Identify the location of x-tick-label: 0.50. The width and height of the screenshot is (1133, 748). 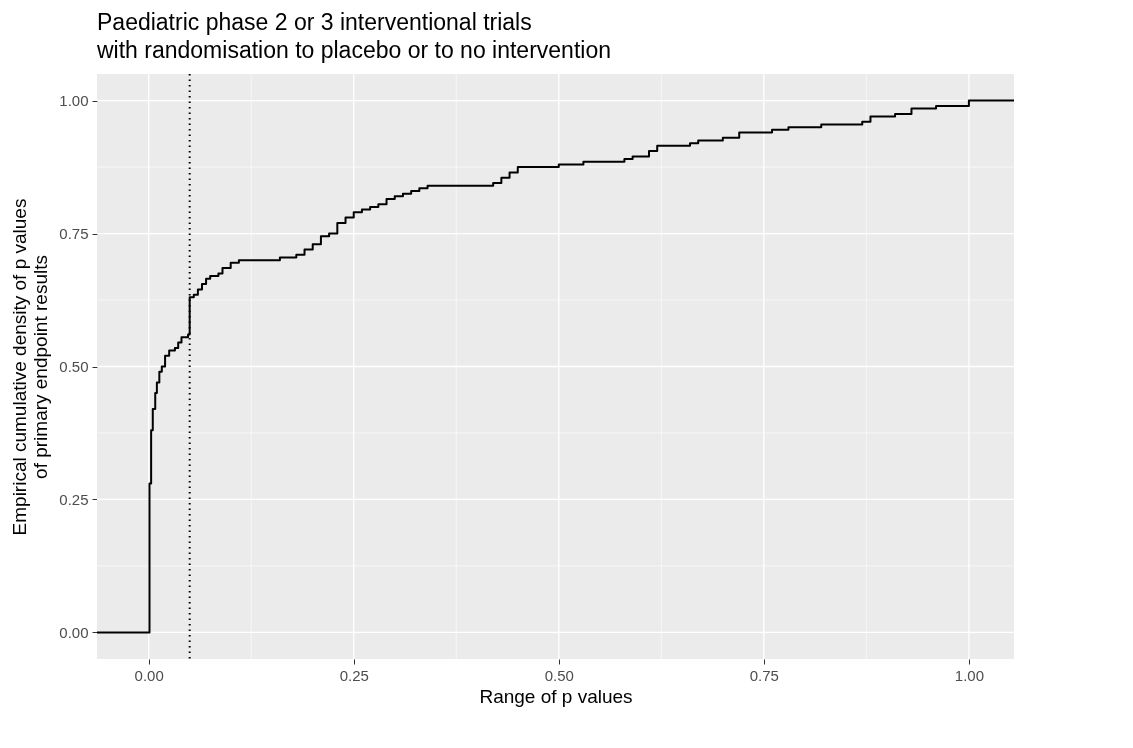
(559, 675).